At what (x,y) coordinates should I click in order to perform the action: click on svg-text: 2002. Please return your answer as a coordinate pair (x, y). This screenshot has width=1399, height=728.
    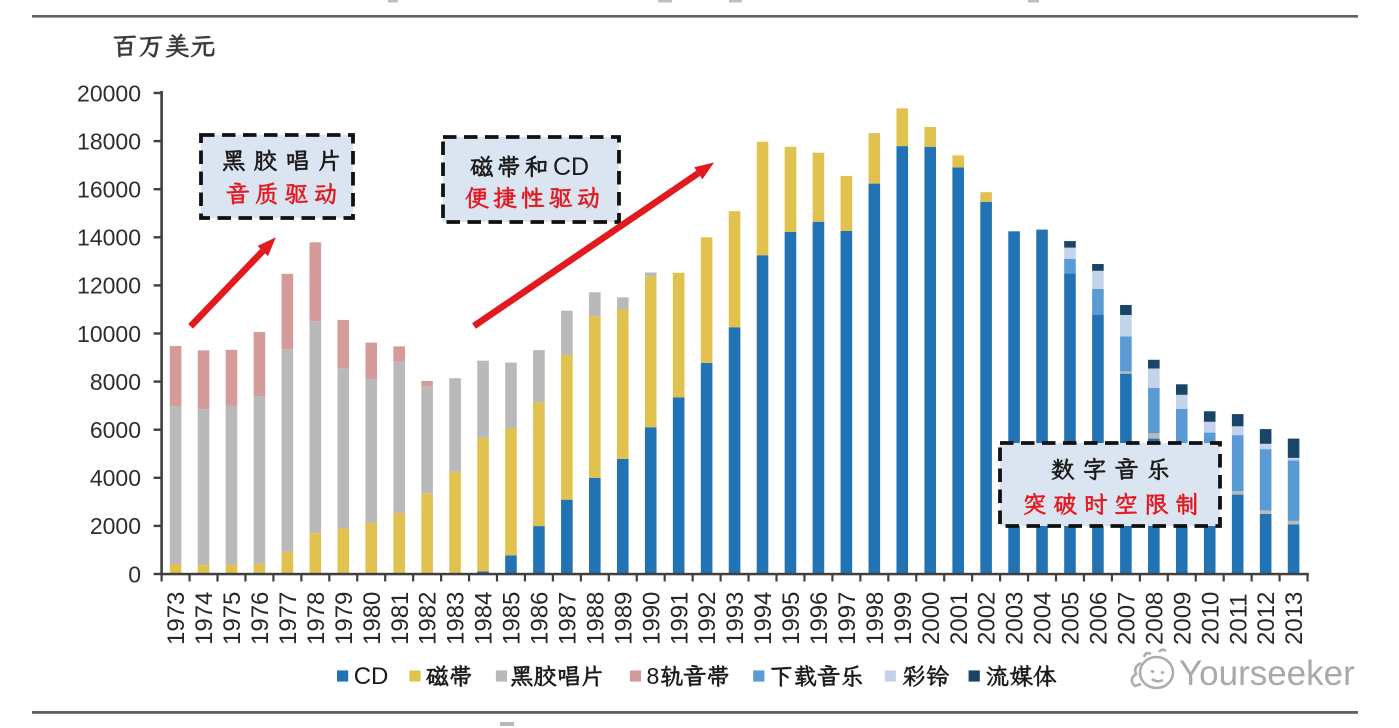
    Looking at the image, I should click on (987, 618).